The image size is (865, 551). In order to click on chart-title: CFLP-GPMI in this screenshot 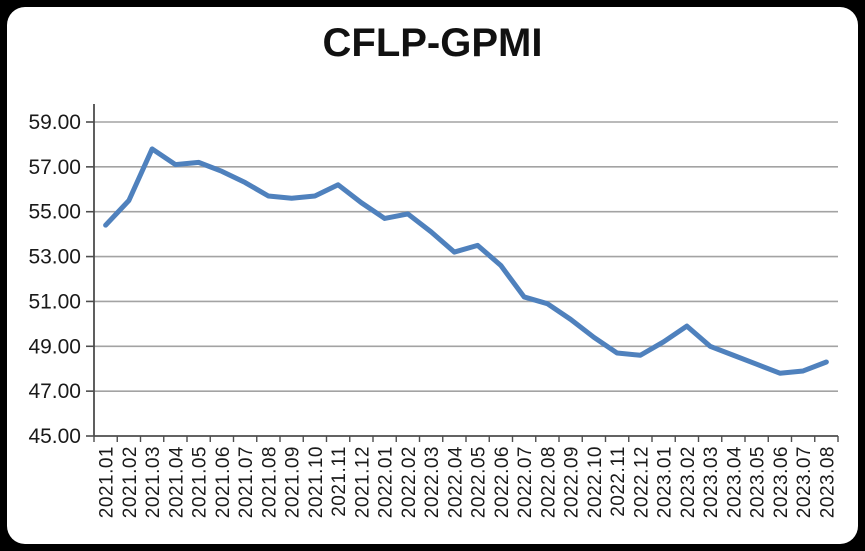, I will do `click(432, 43)`.